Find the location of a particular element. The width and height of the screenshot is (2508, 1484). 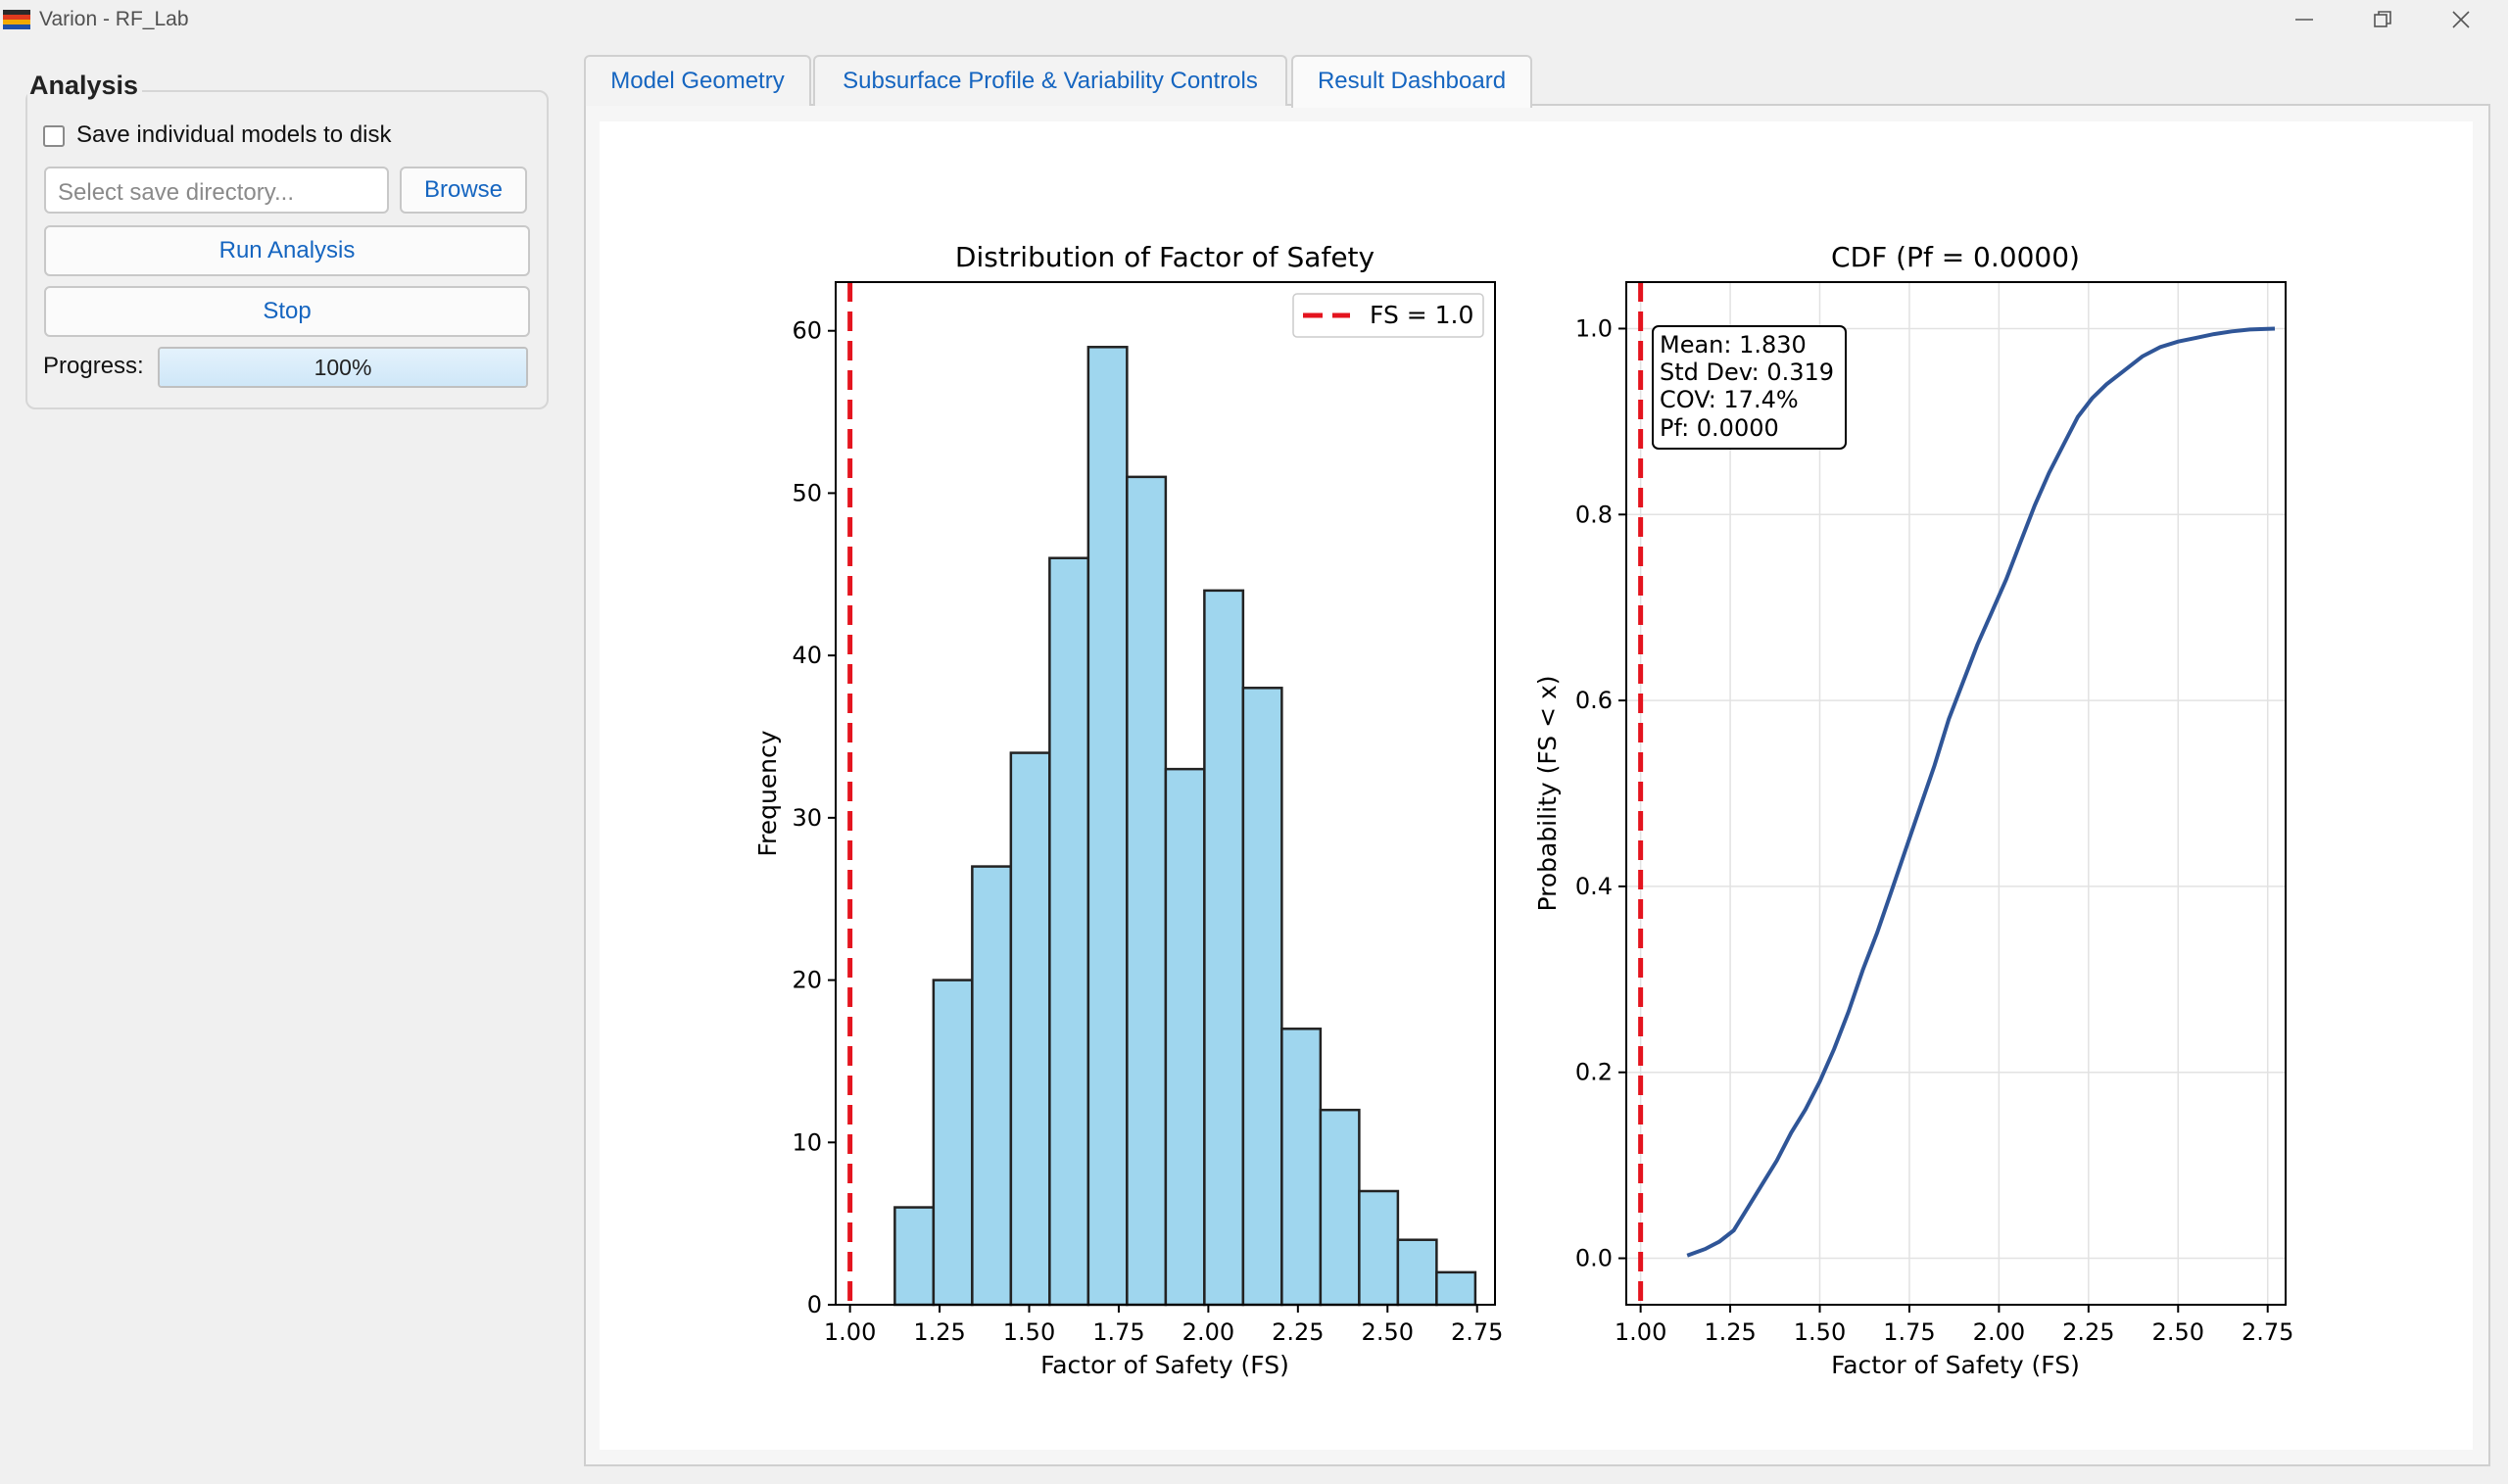

browse-button: Browse is located at coordinates (463, 190).